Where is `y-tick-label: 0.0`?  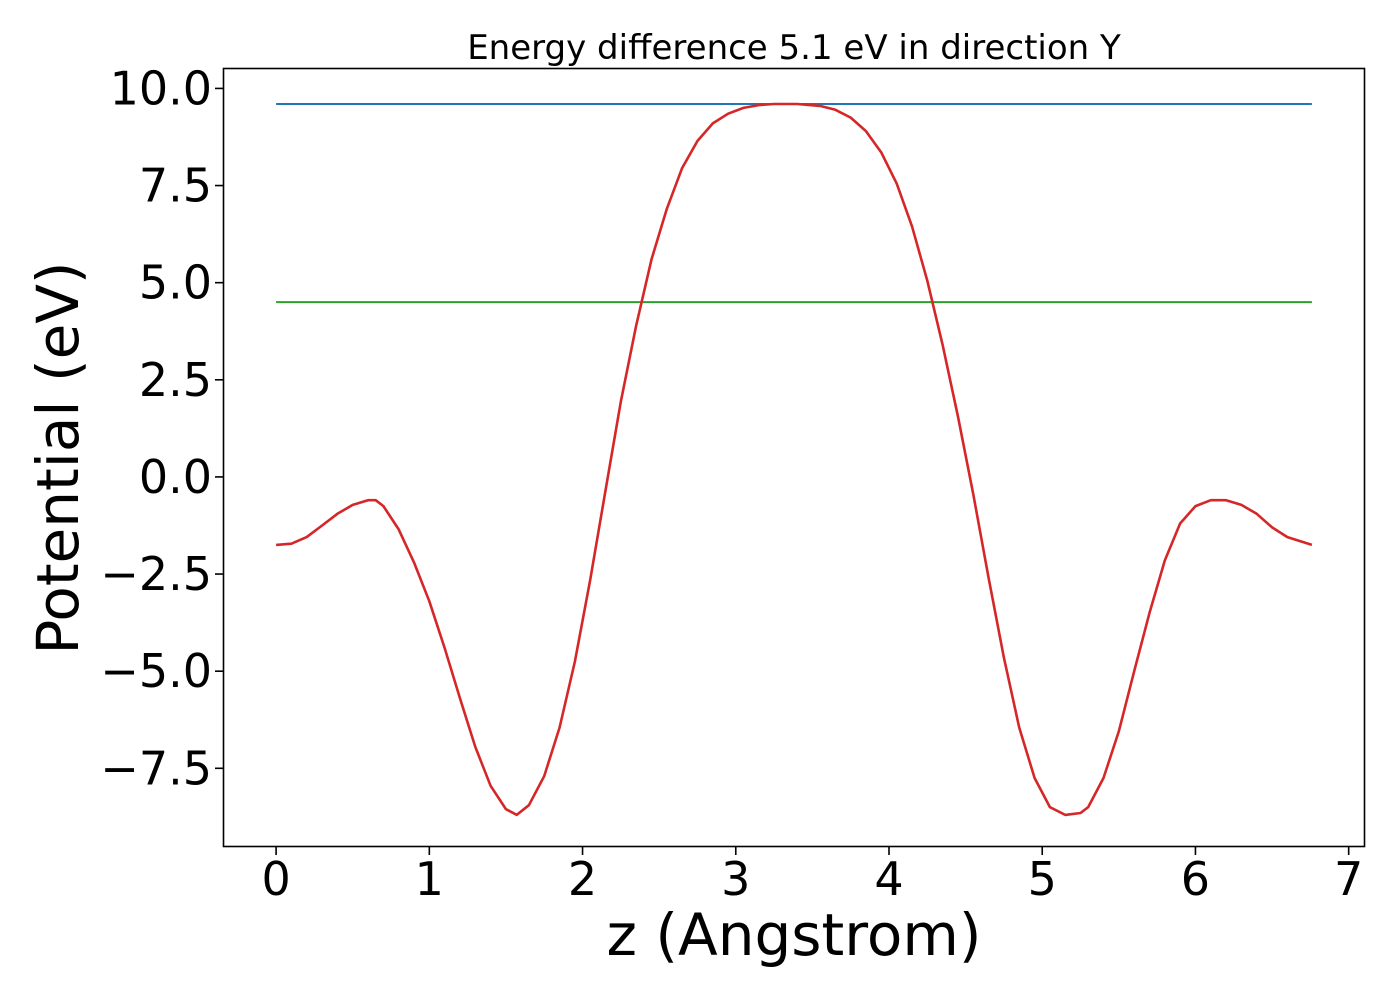
y-tick-label: 0.0 is located at coordinates (175, 477).